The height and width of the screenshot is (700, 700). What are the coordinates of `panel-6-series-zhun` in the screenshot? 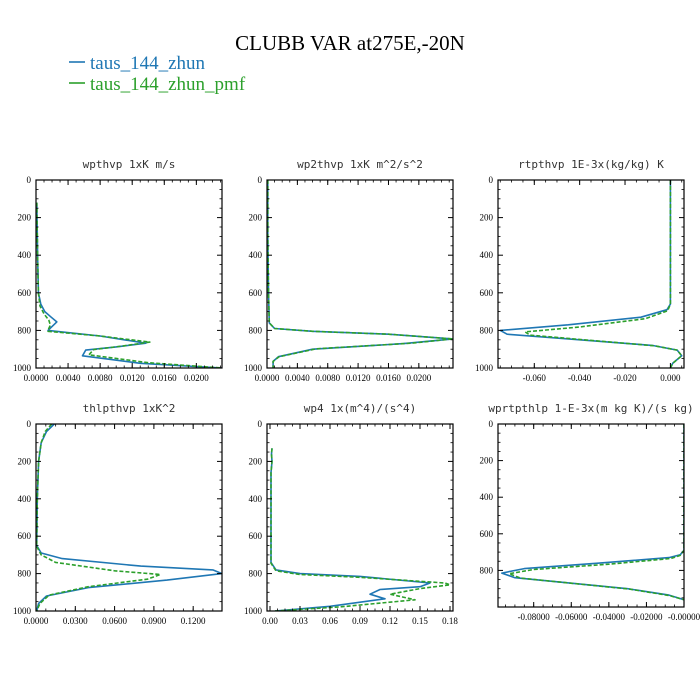 It's located at (592, 512).